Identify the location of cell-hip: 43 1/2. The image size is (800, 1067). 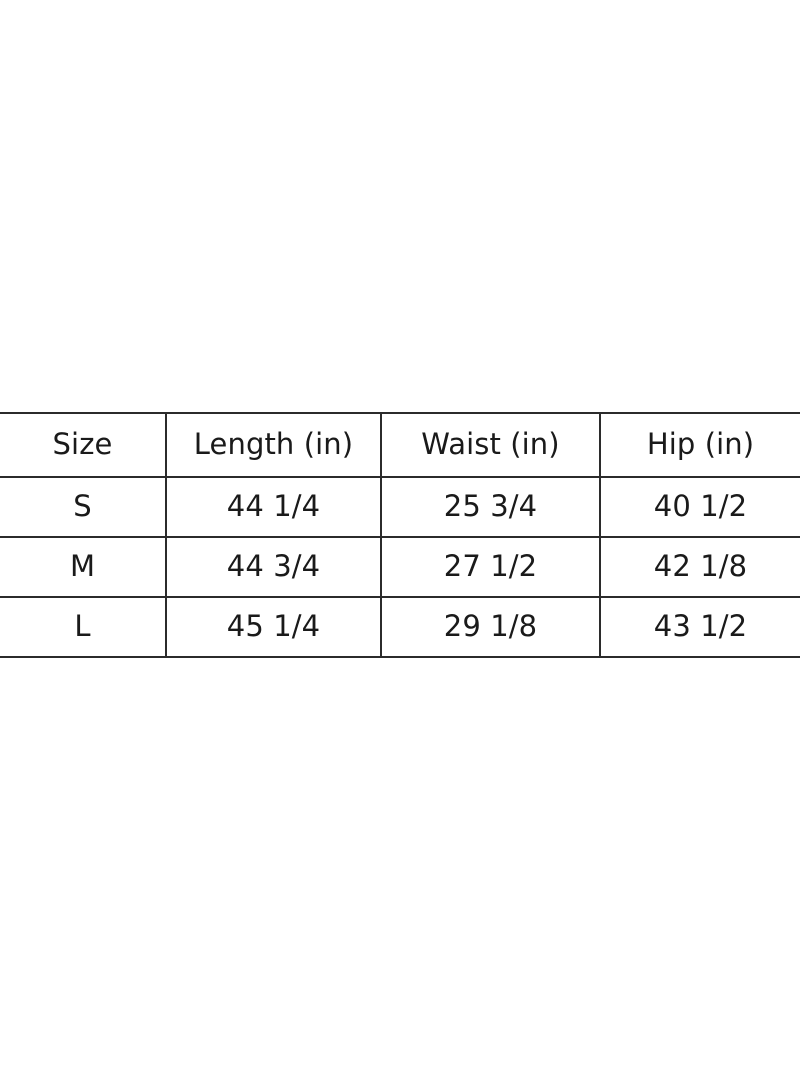
(700, 627).